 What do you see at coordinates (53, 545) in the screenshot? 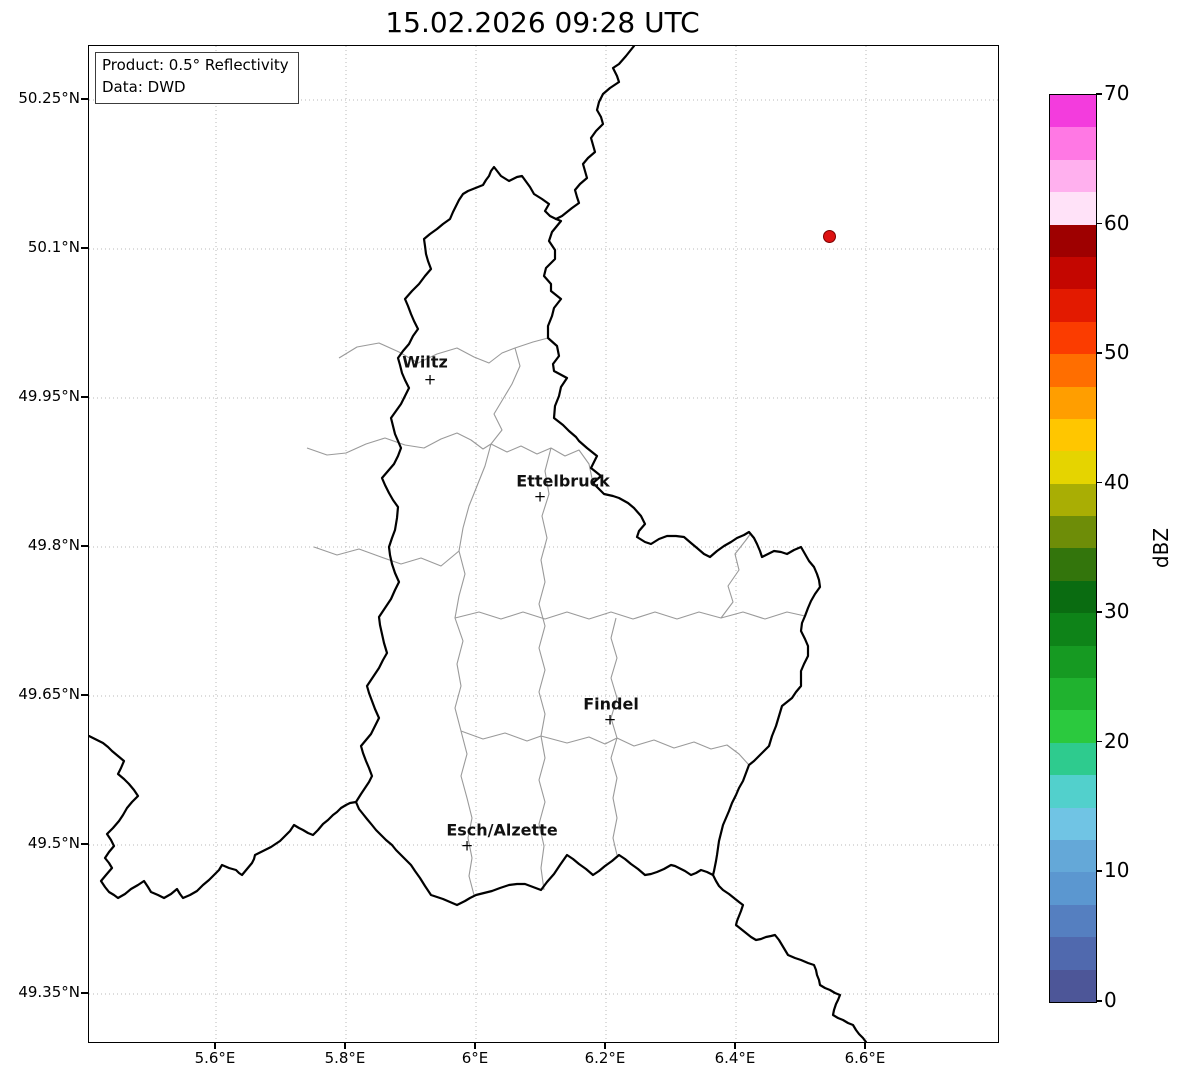
I see `y-tick-label: 49.8°N` at bounding box center [53, 545].